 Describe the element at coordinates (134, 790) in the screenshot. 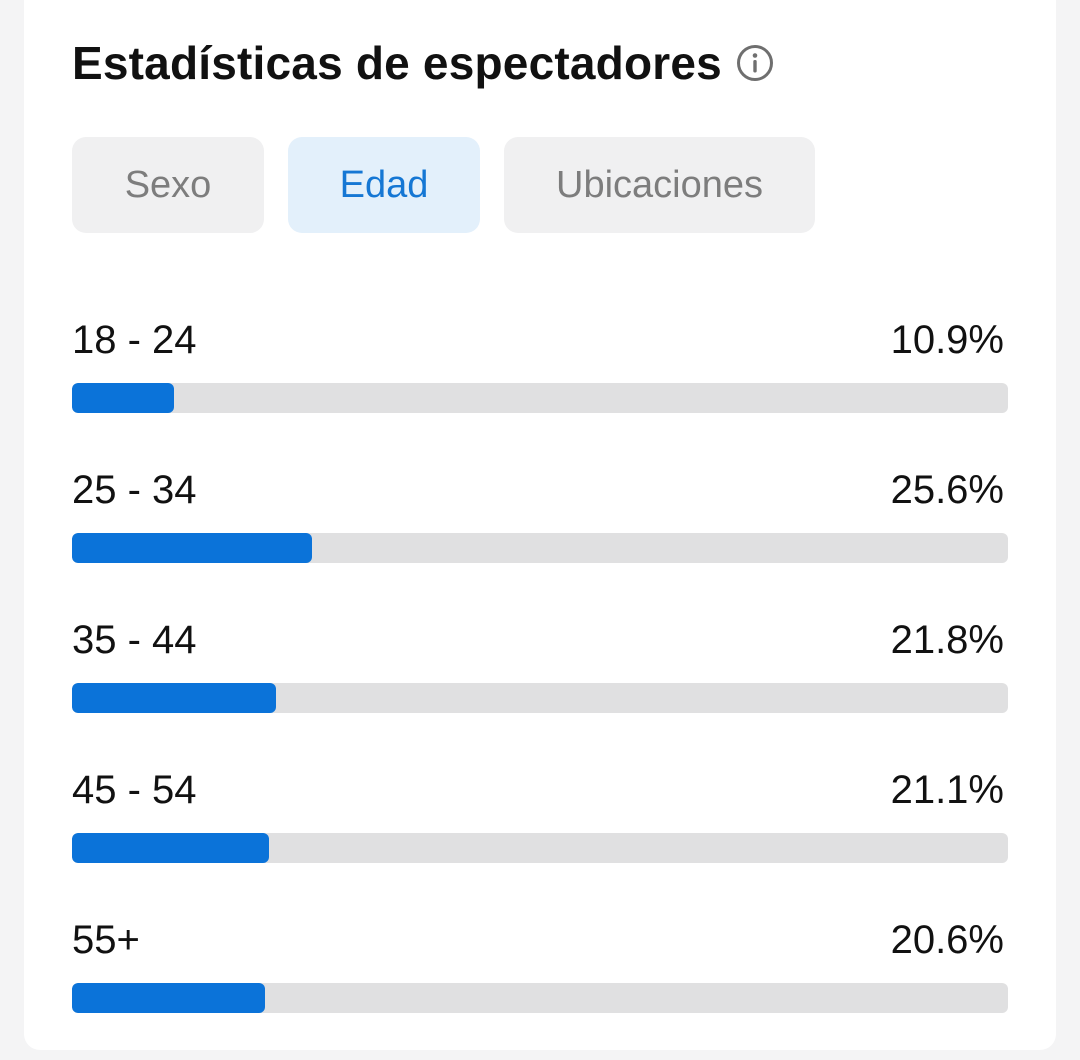

I see `age-range-label: 45 - 54` at that location.